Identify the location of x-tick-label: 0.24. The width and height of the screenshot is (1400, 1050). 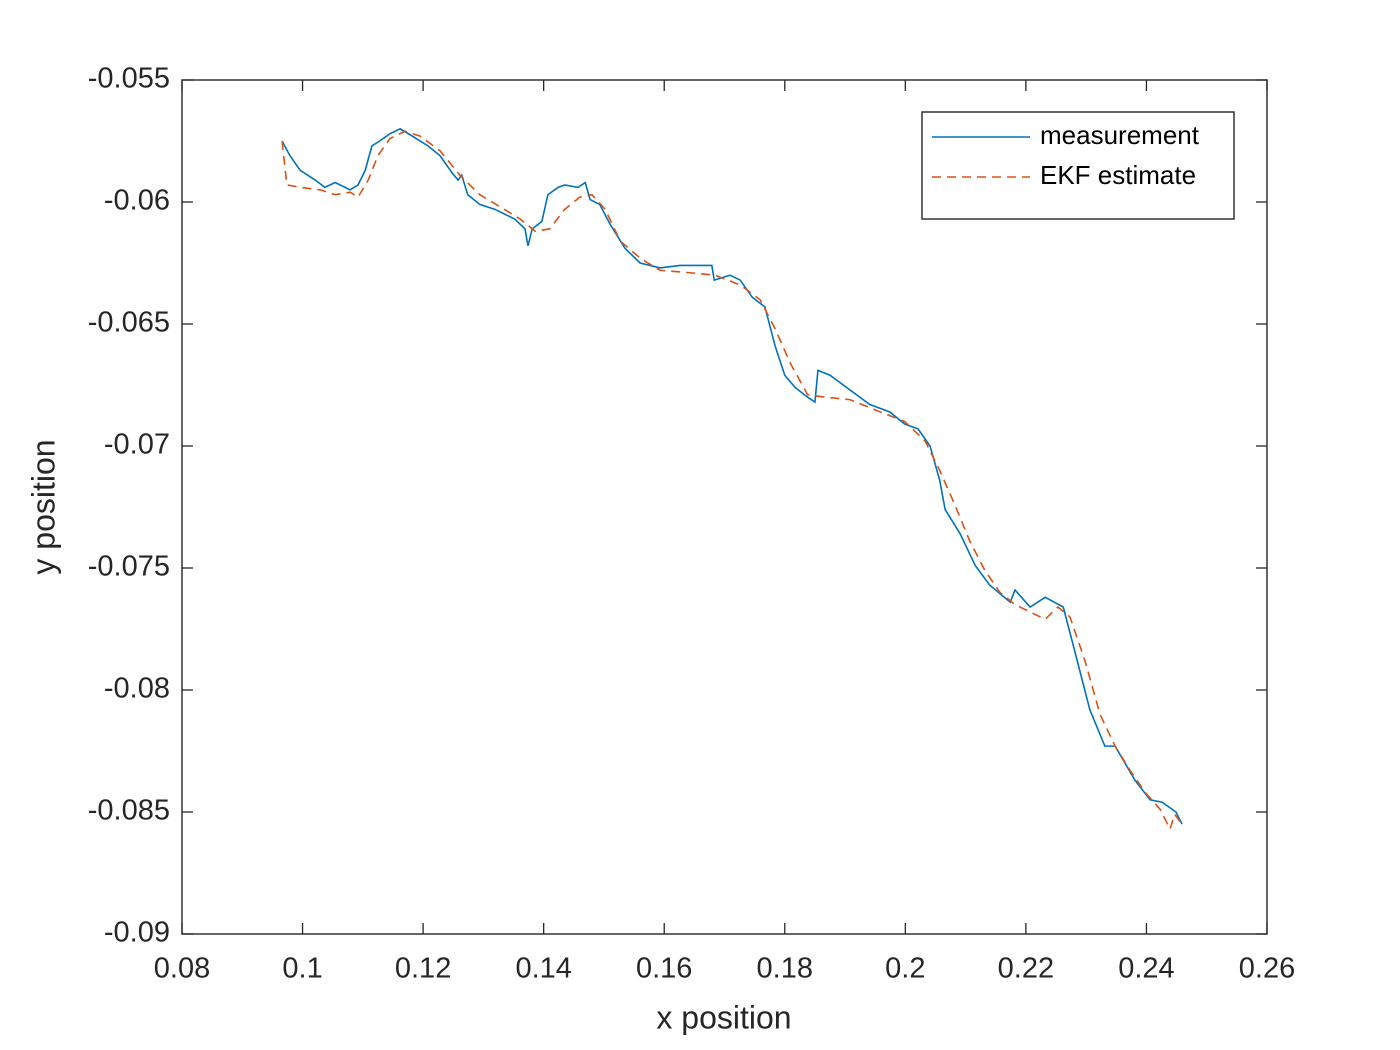
(1146, 969).